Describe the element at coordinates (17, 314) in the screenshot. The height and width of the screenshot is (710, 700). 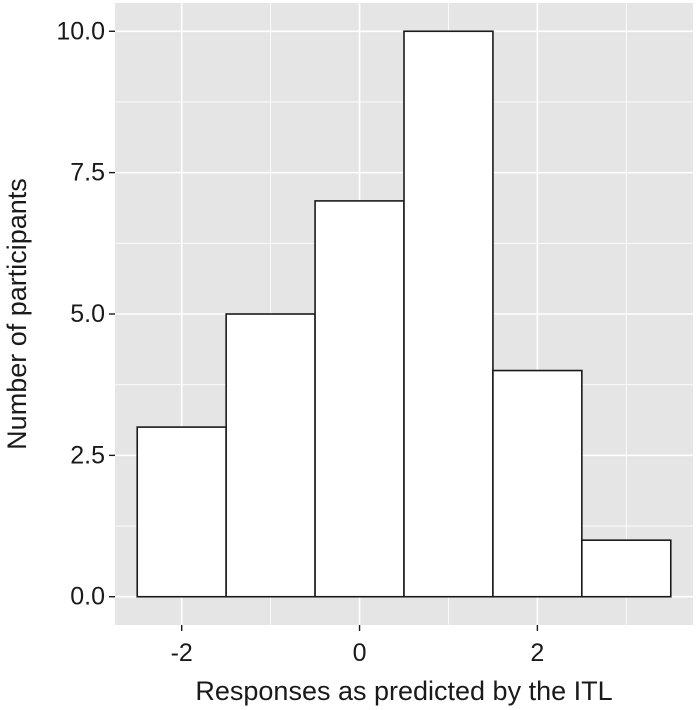
I see `y-axis-title: Number of participants` at that location.